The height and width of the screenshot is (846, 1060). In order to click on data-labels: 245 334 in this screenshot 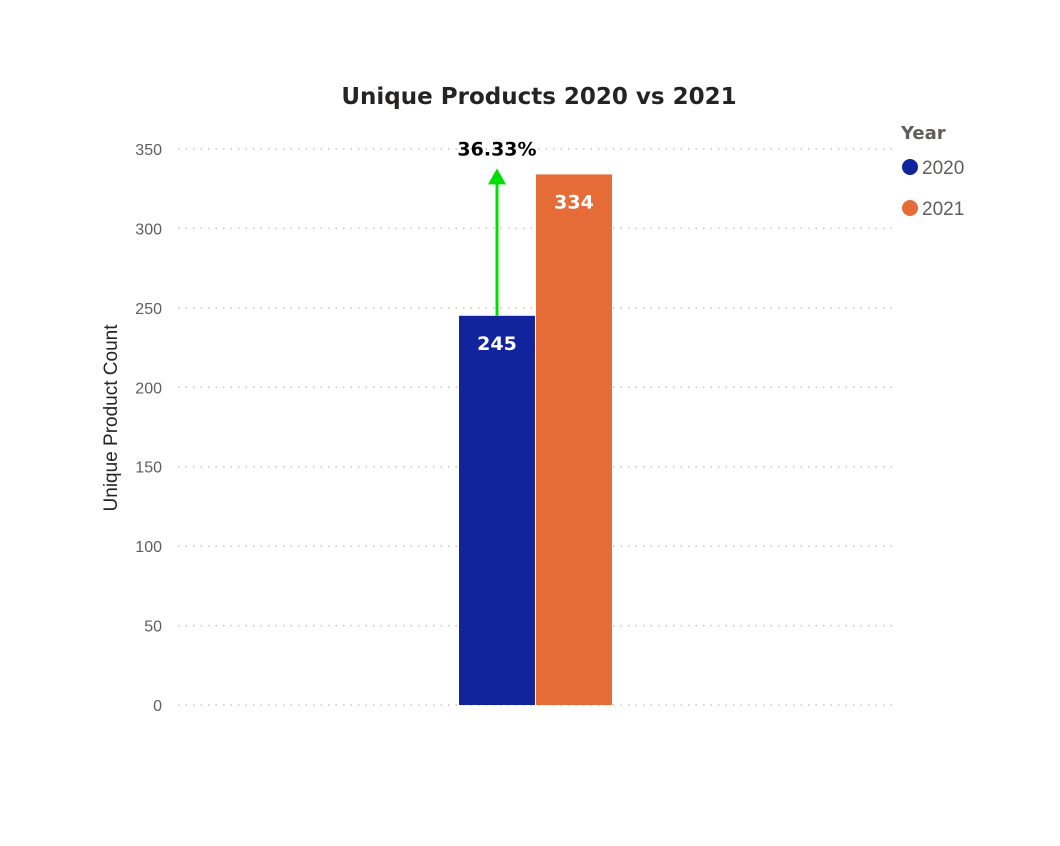, I will do `click(535, 272)`.